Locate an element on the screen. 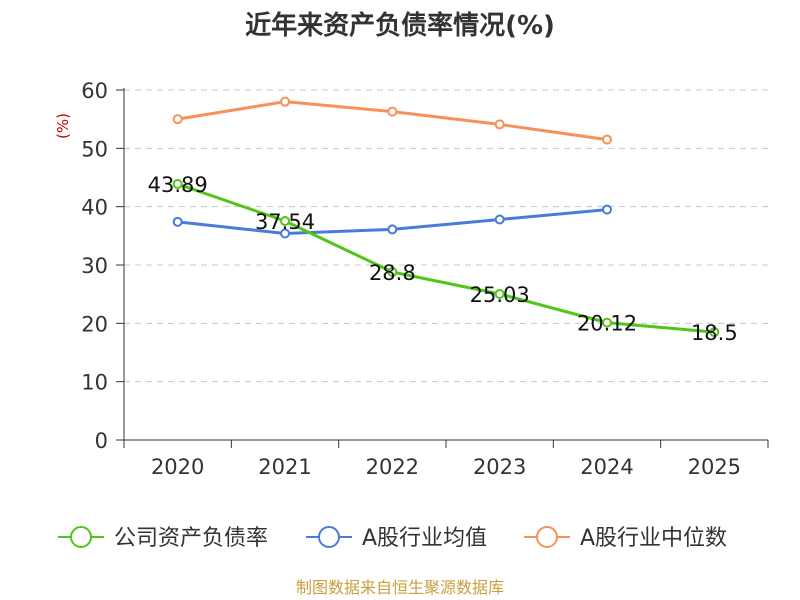 The width and height of the screenshot is (800, 600). x-tick-label: 2023 is located at coordinates (499, 467).